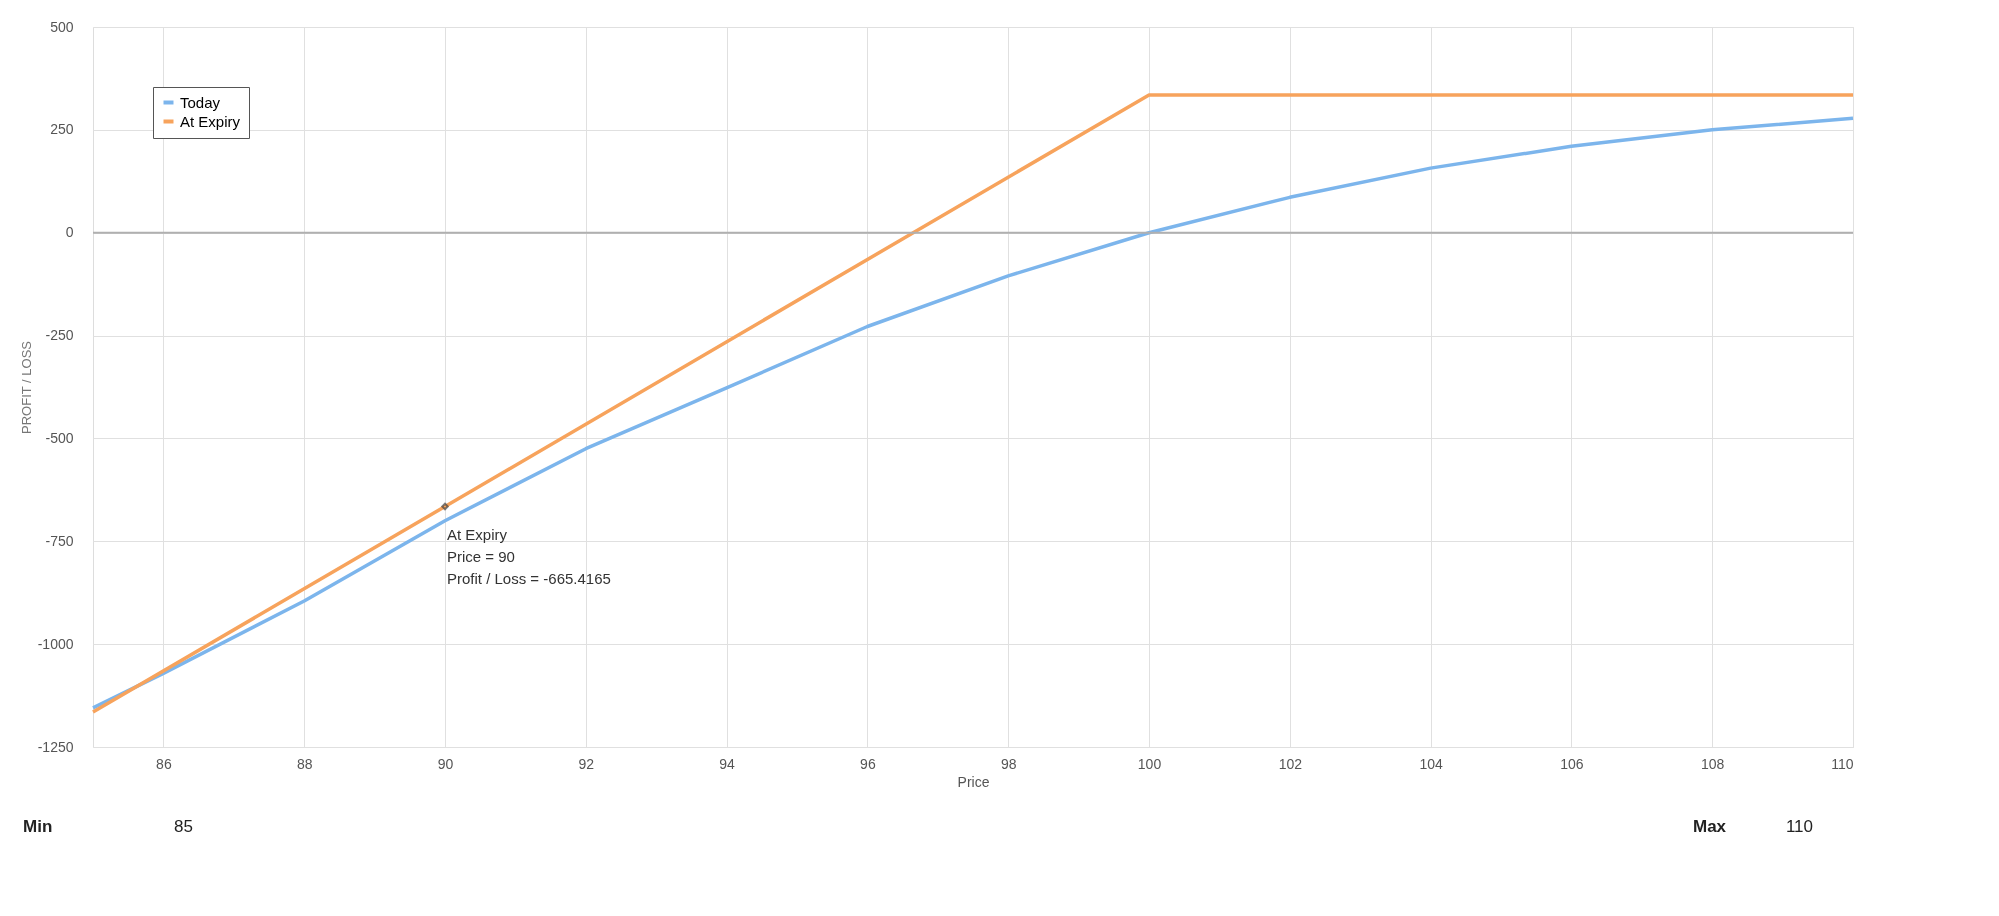 This screenshot has height=916, width=1999. Describe the element at coordinates (62, 26) in the screenshot. I see `y-tick-label: 500` at that location.